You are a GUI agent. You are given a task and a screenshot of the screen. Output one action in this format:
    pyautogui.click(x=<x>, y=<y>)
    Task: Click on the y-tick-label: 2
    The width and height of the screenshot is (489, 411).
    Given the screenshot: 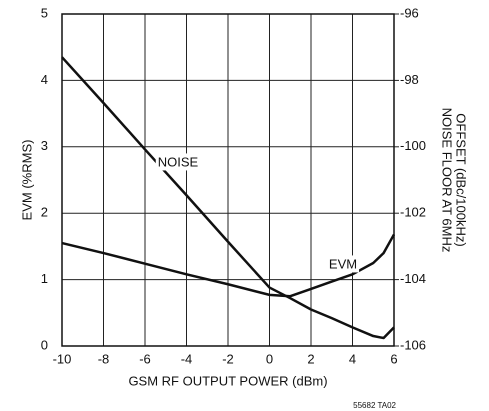 What is the action you would take?
    pyautogui.click(x=44, y=212)
    